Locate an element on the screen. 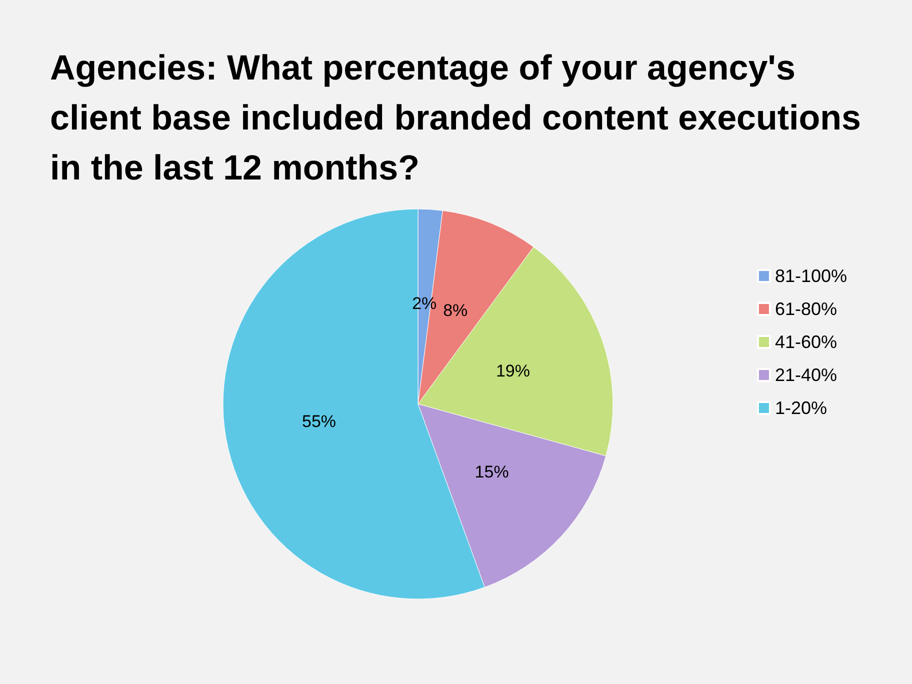  legend-label: 41-60% is located at coordinates (805, 342).